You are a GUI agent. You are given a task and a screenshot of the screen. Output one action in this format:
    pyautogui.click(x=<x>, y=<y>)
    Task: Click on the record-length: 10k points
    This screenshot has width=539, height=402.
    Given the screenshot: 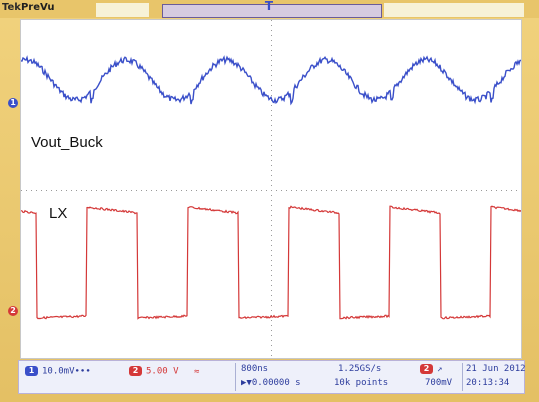 What is the action you would take?
    pyautogui.click(x=361, y=383)
    